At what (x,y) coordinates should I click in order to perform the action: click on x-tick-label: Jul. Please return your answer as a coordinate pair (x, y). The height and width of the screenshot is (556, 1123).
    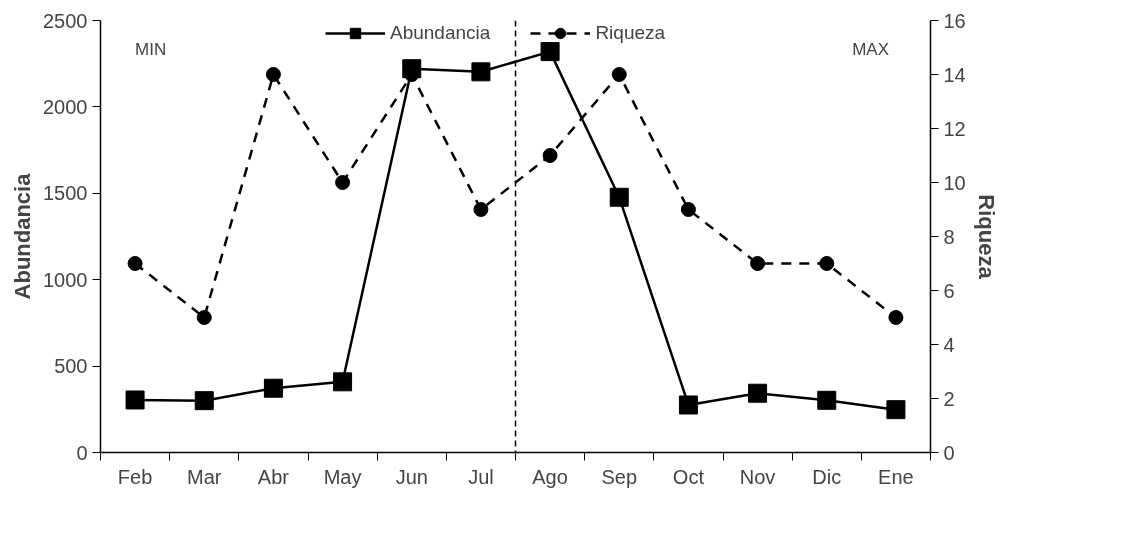
    Looking at the image, I should click on (481, 476).